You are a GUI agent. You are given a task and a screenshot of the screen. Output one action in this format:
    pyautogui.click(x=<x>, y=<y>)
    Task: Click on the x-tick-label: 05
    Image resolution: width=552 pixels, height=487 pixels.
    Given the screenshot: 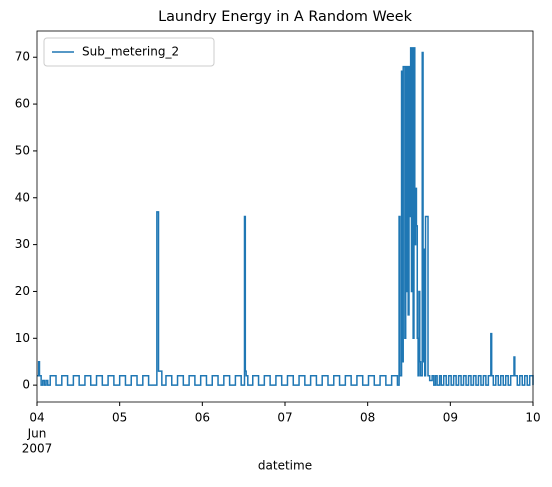 What is the action you would take?
    pyautogui.click(x=119, y=418)
    